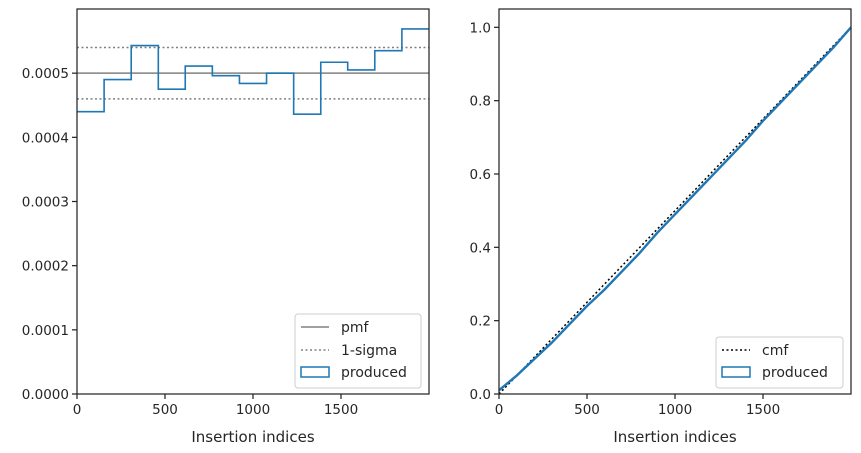  I want to click on left-y-tick-label: 0.0004, so click(45, 138).